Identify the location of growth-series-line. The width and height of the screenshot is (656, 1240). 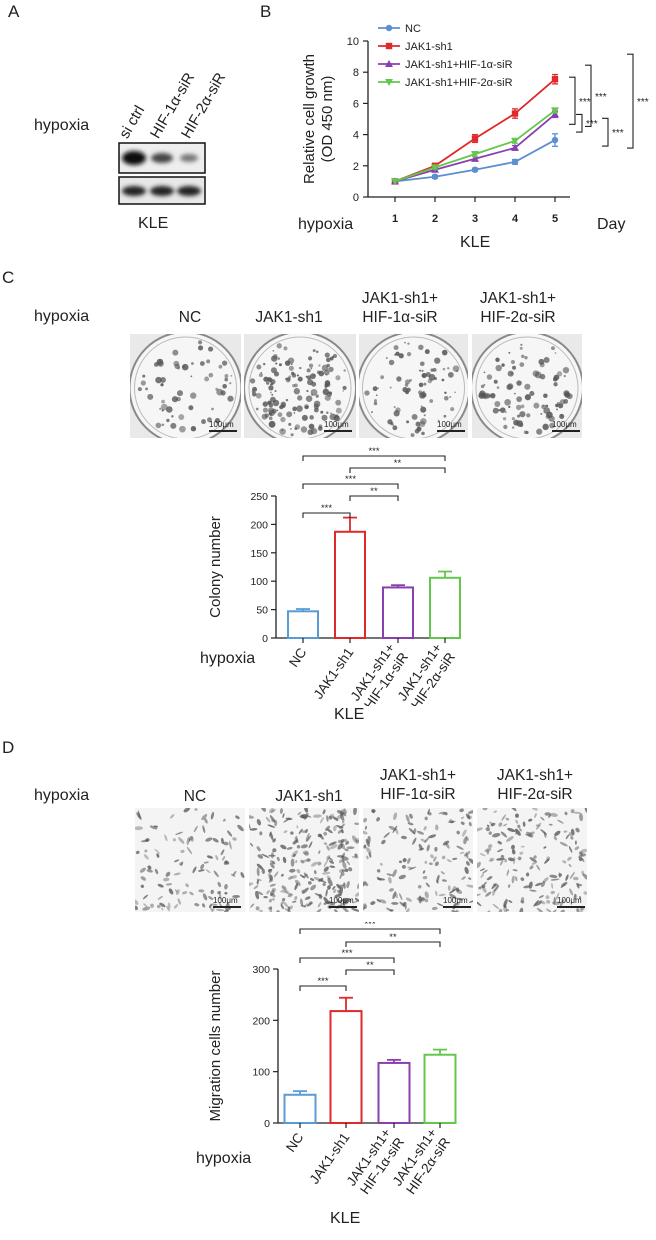
(475, 130).